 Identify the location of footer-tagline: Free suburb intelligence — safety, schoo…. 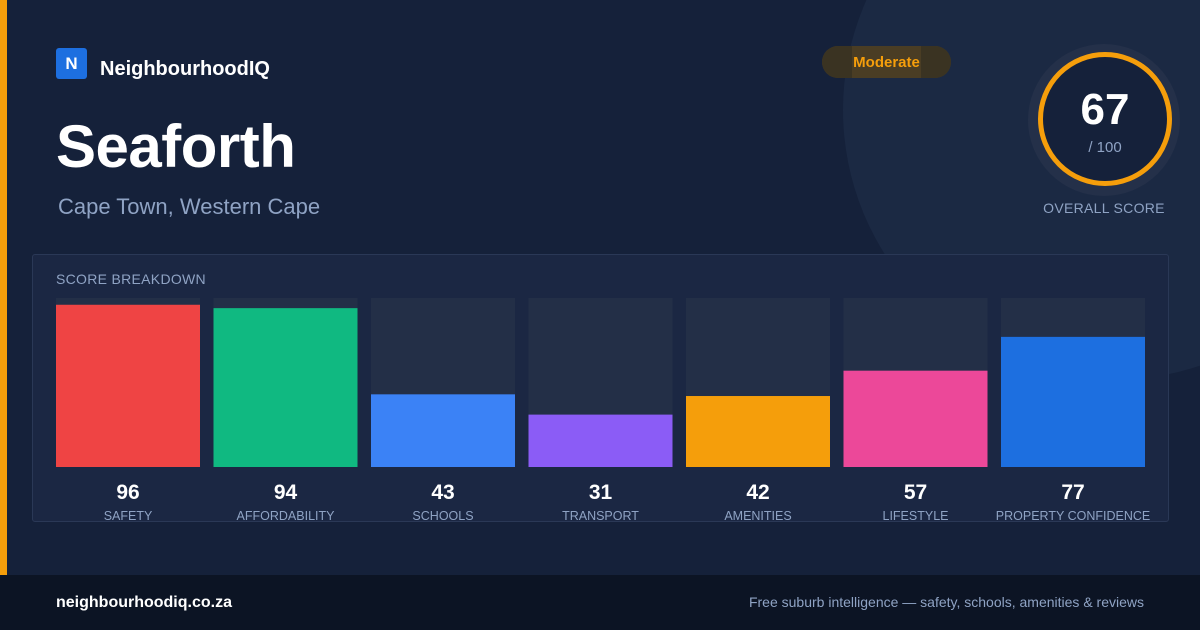
(946, 602).